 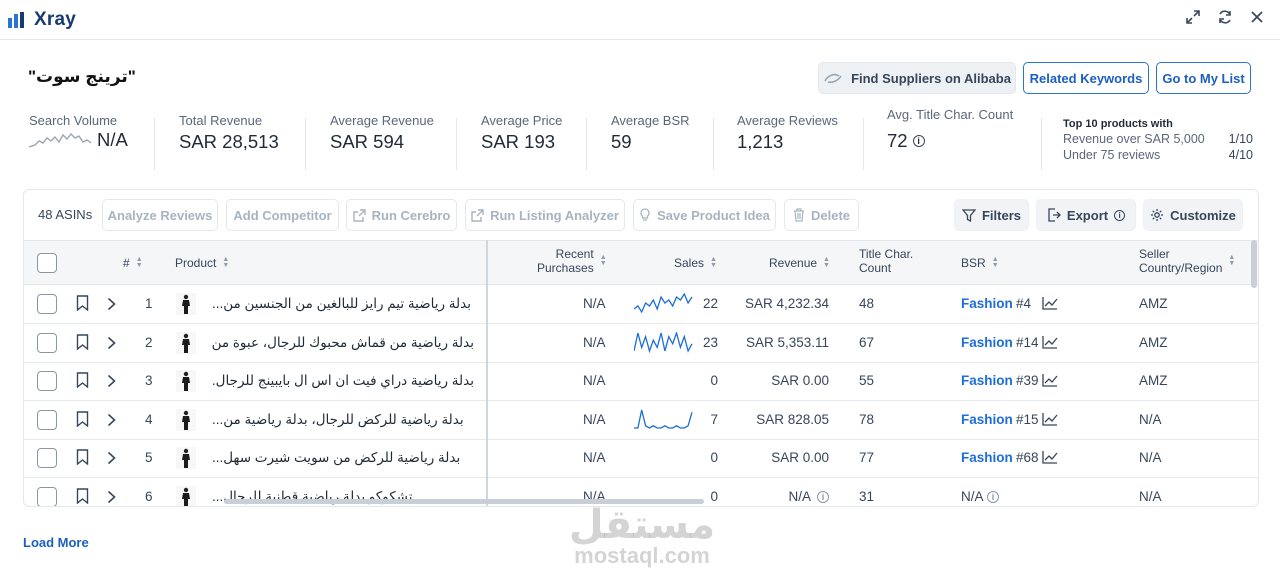 I want to click on refresh-icon, so click(x=1225, y=17).